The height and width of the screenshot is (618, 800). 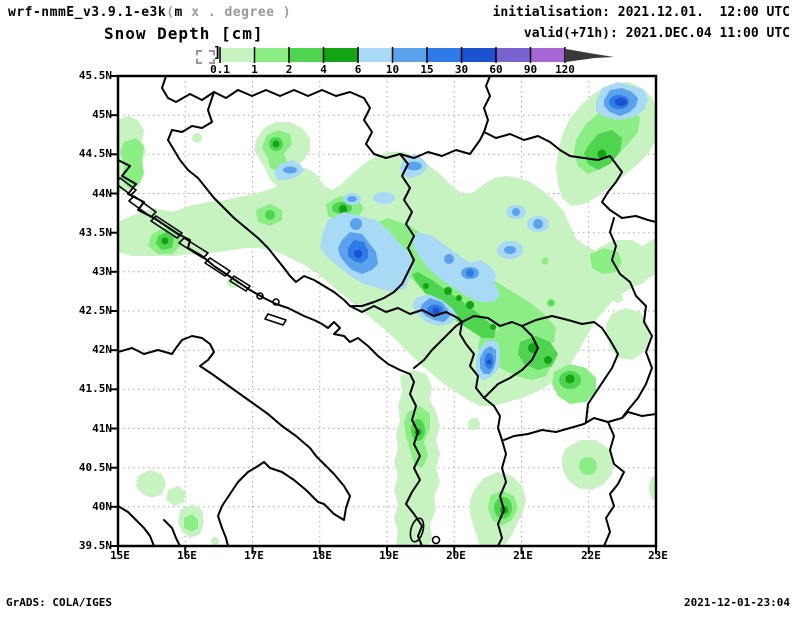 I want to click on lon-label: 16E, so click(x=187, y=555).